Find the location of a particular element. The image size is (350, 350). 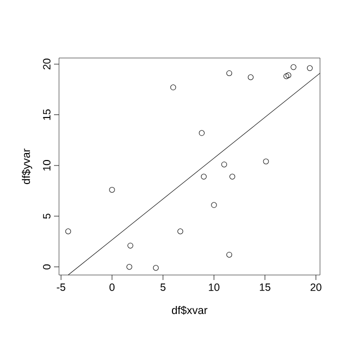

x-tick-label: 10 is located at coordinates (214, 287).